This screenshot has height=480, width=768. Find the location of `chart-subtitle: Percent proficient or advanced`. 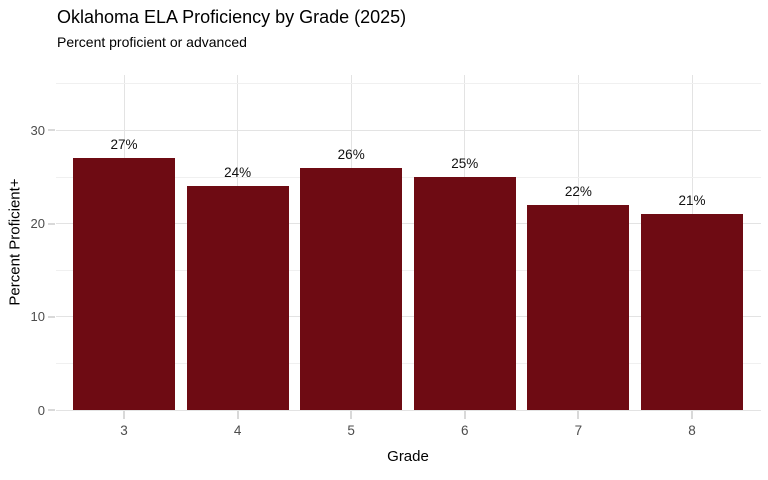

chart-subtitle: Percent proficient or advanced is located at coordinates (152, 42).